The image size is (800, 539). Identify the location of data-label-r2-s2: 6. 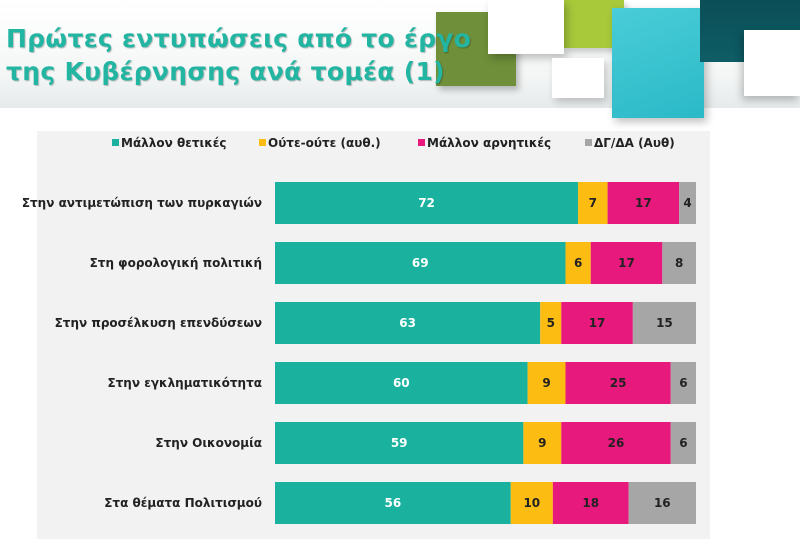
(578, 263).